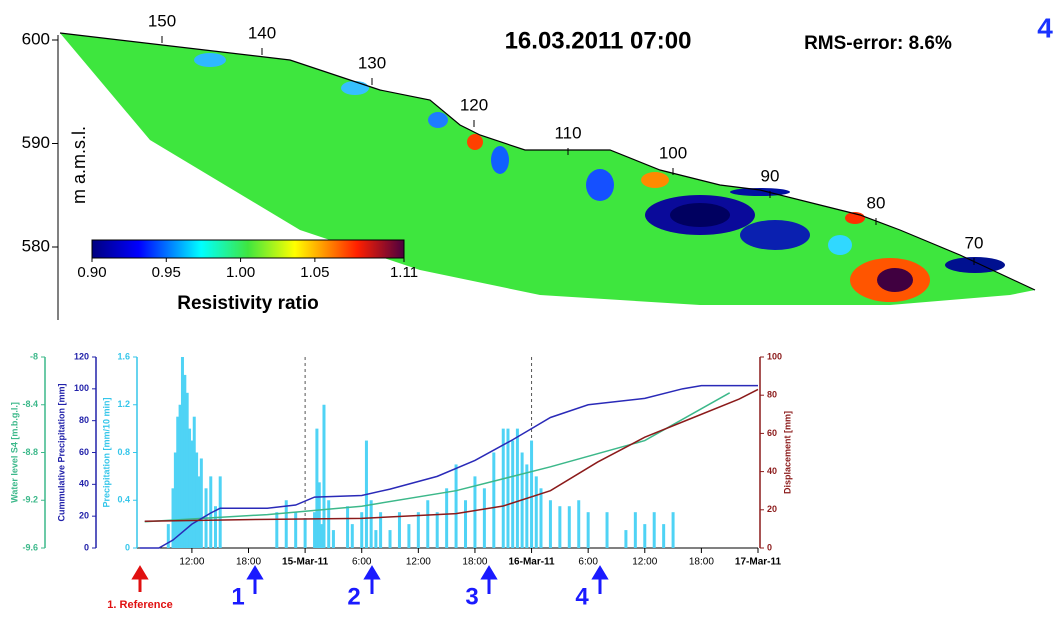 Image resolution: width=1060 pixels, height=618 pixels. I want to click on y-label: m a.m.s.l., so click(79, 165).